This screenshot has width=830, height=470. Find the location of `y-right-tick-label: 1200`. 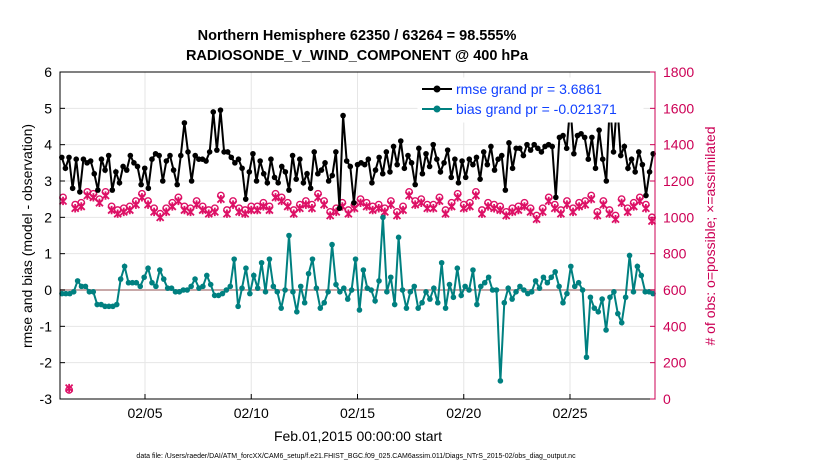

y-right-tick-label: 1200 is located at coordinates (678, 181).